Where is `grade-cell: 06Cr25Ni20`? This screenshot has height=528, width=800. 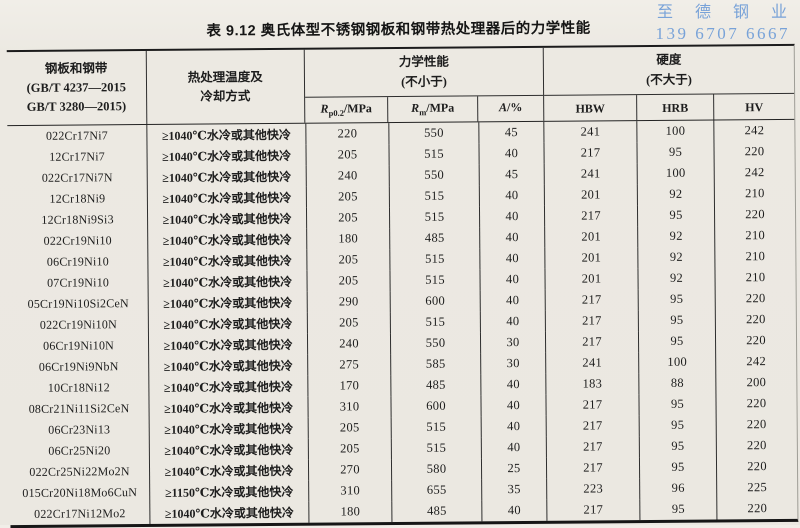 grade-cell: 06Cr25Ni20 is located at coordinates (79, 451).